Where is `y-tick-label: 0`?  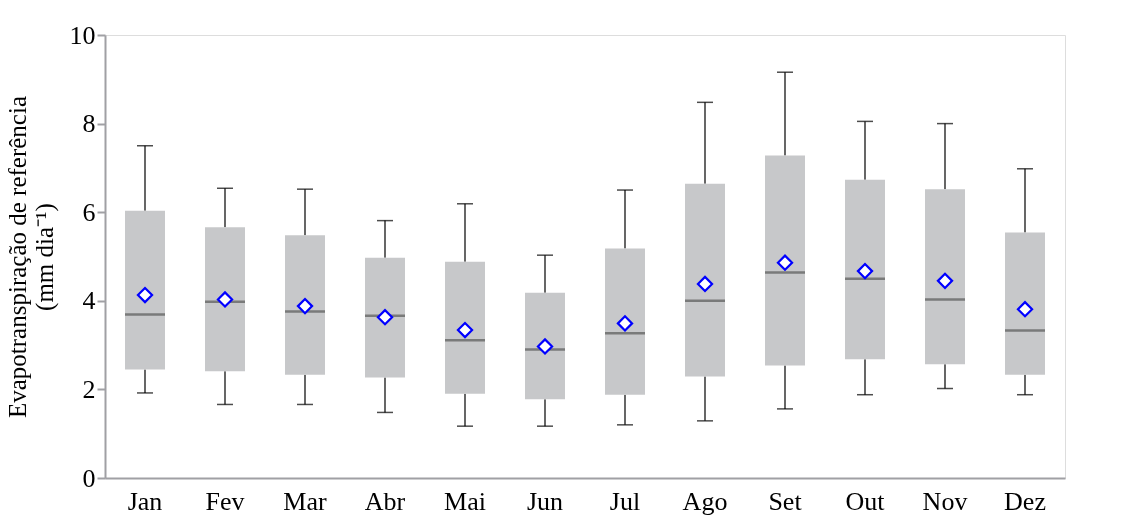
y-tick-label: 0 is located at coordinates (89, 478).